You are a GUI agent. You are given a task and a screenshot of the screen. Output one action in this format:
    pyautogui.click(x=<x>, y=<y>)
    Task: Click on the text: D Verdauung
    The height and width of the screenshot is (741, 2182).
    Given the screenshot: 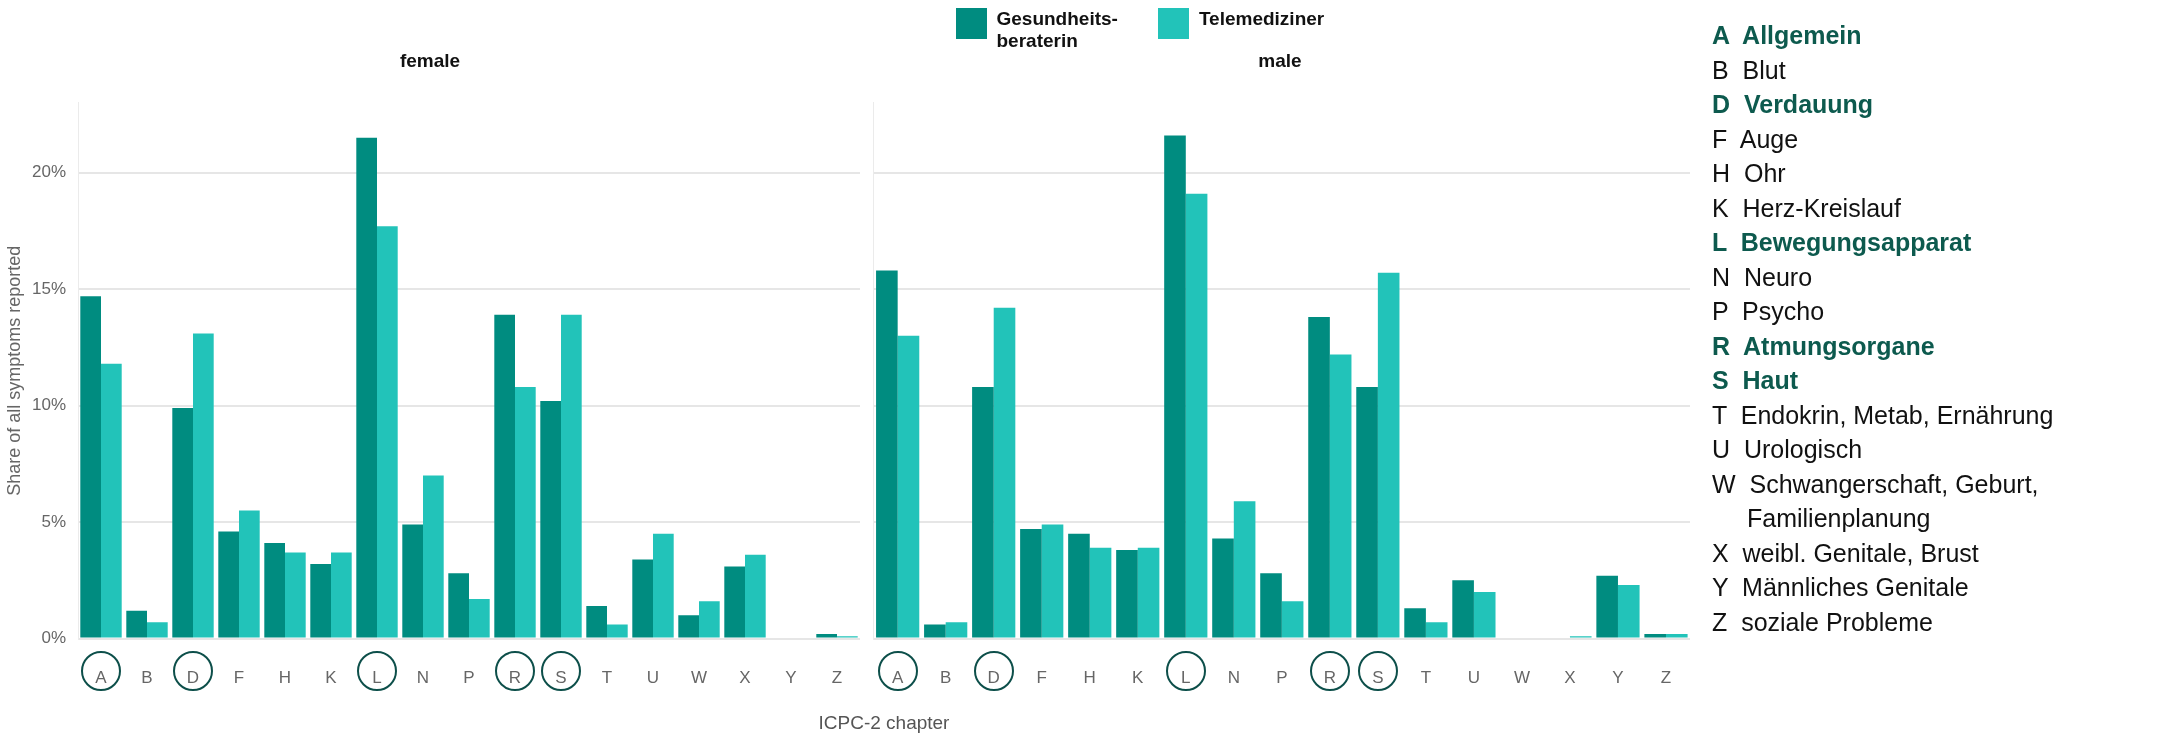 What is the action you would take?
    pyautogui.click(x=1793, y=104)
    